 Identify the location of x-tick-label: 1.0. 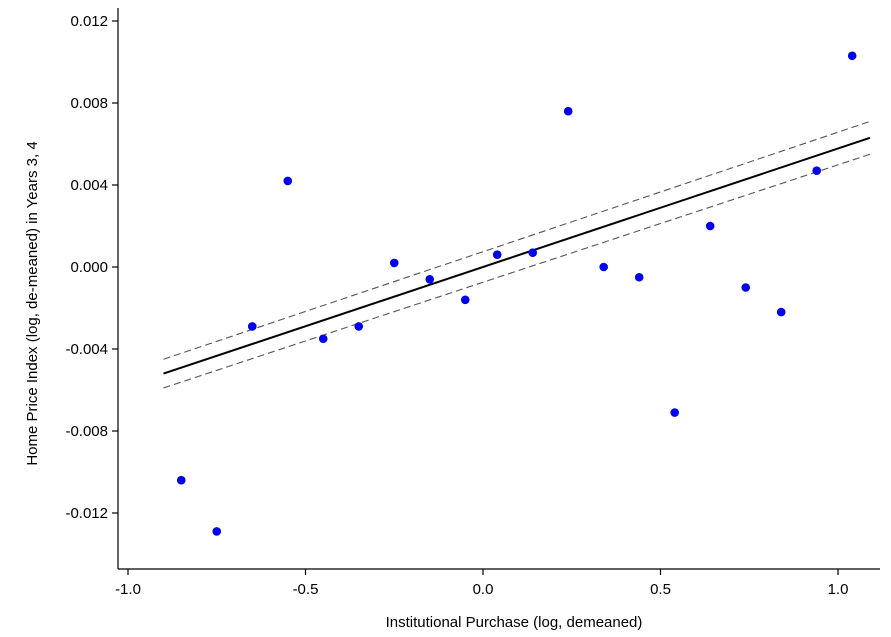
(838, 589).